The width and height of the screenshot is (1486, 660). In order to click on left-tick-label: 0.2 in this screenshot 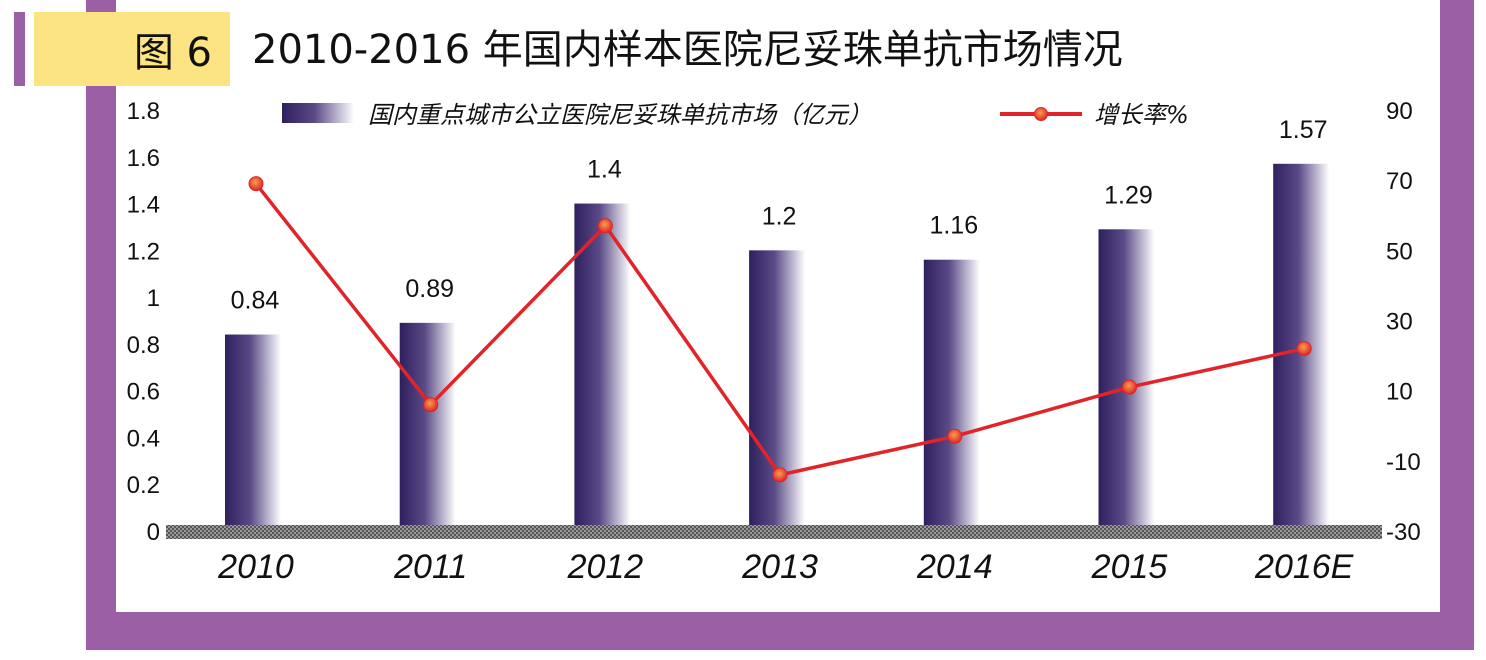, I will do `click(143, 485)`.